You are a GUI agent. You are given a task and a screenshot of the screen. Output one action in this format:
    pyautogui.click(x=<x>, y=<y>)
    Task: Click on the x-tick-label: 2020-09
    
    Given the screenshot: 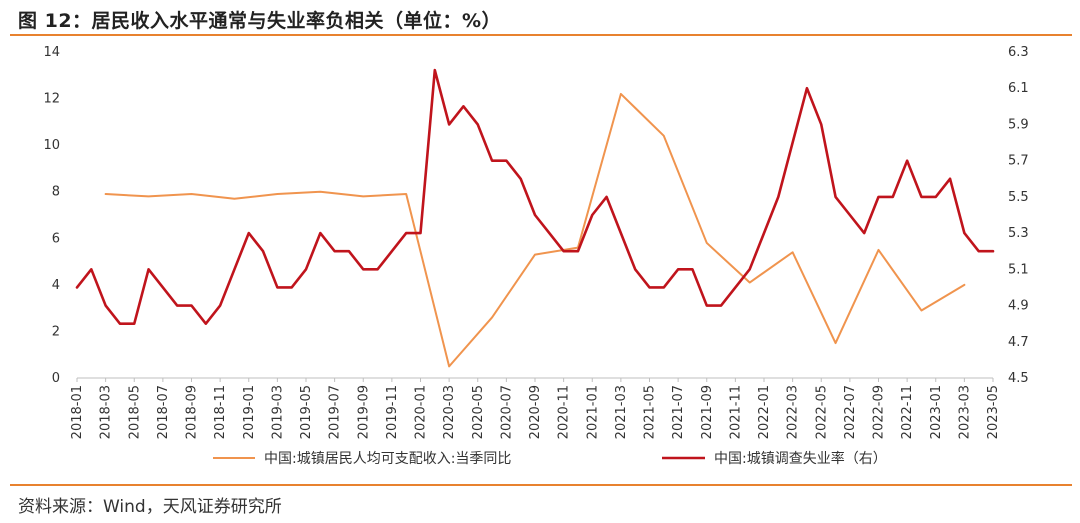 What is the action you would take?
    pyautogui.click(x=535, y=412)
    